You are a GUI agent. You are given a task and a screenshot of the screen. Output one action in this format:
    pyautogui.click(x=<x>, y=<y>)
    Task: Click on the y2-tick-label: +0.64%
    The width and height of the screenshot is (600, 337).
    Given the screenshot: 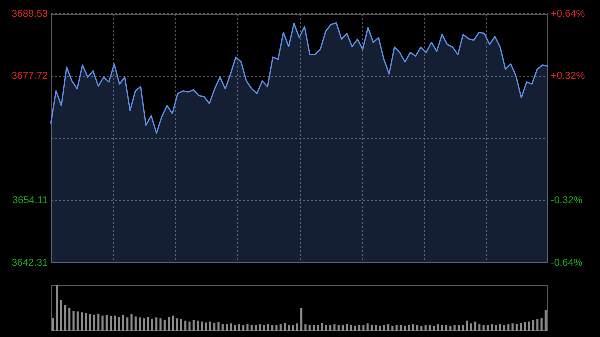 What is the action you would take?
    pyautogui.click(x=568, y=14)
    